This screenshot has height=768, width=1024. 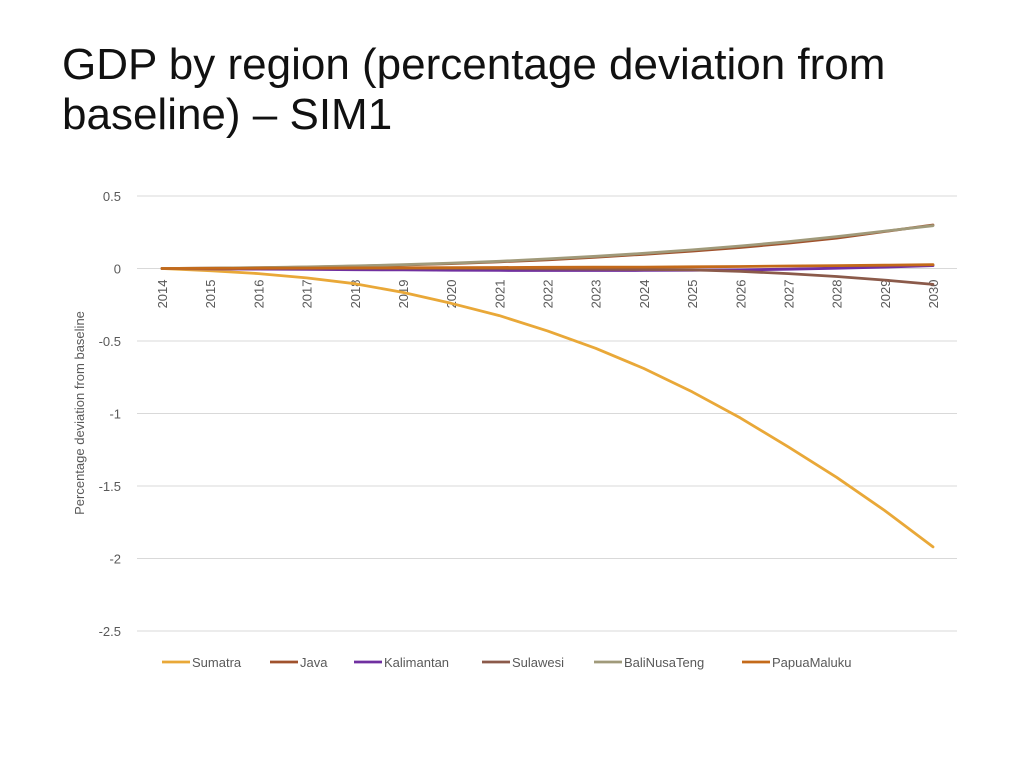 I want to click on x-tick-label: 2026, so click(x=740, y=294).